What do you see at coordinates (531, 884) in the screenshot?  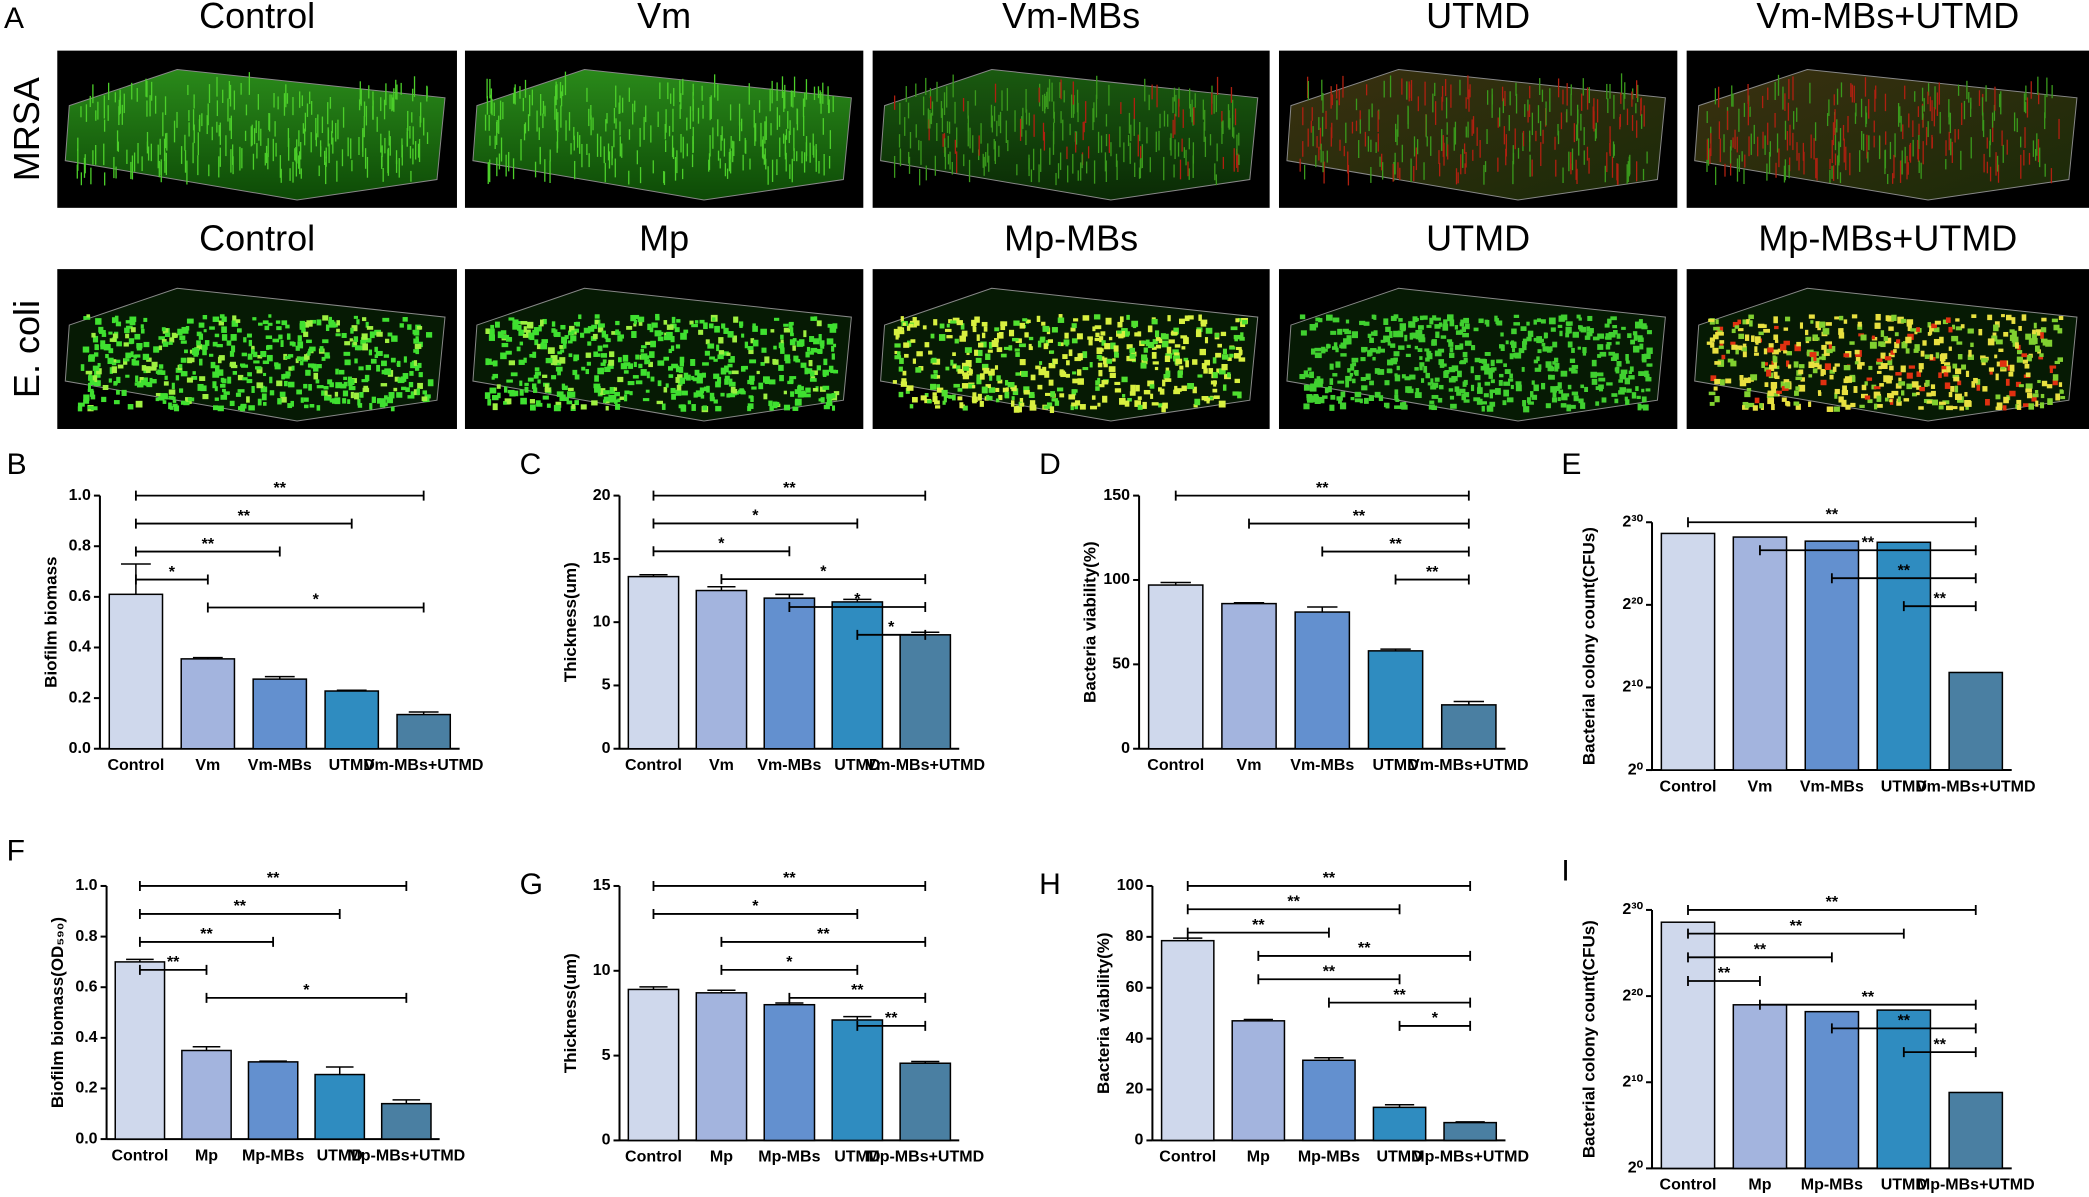 I see `panel-letter: G` at bounding box center [531, 884].